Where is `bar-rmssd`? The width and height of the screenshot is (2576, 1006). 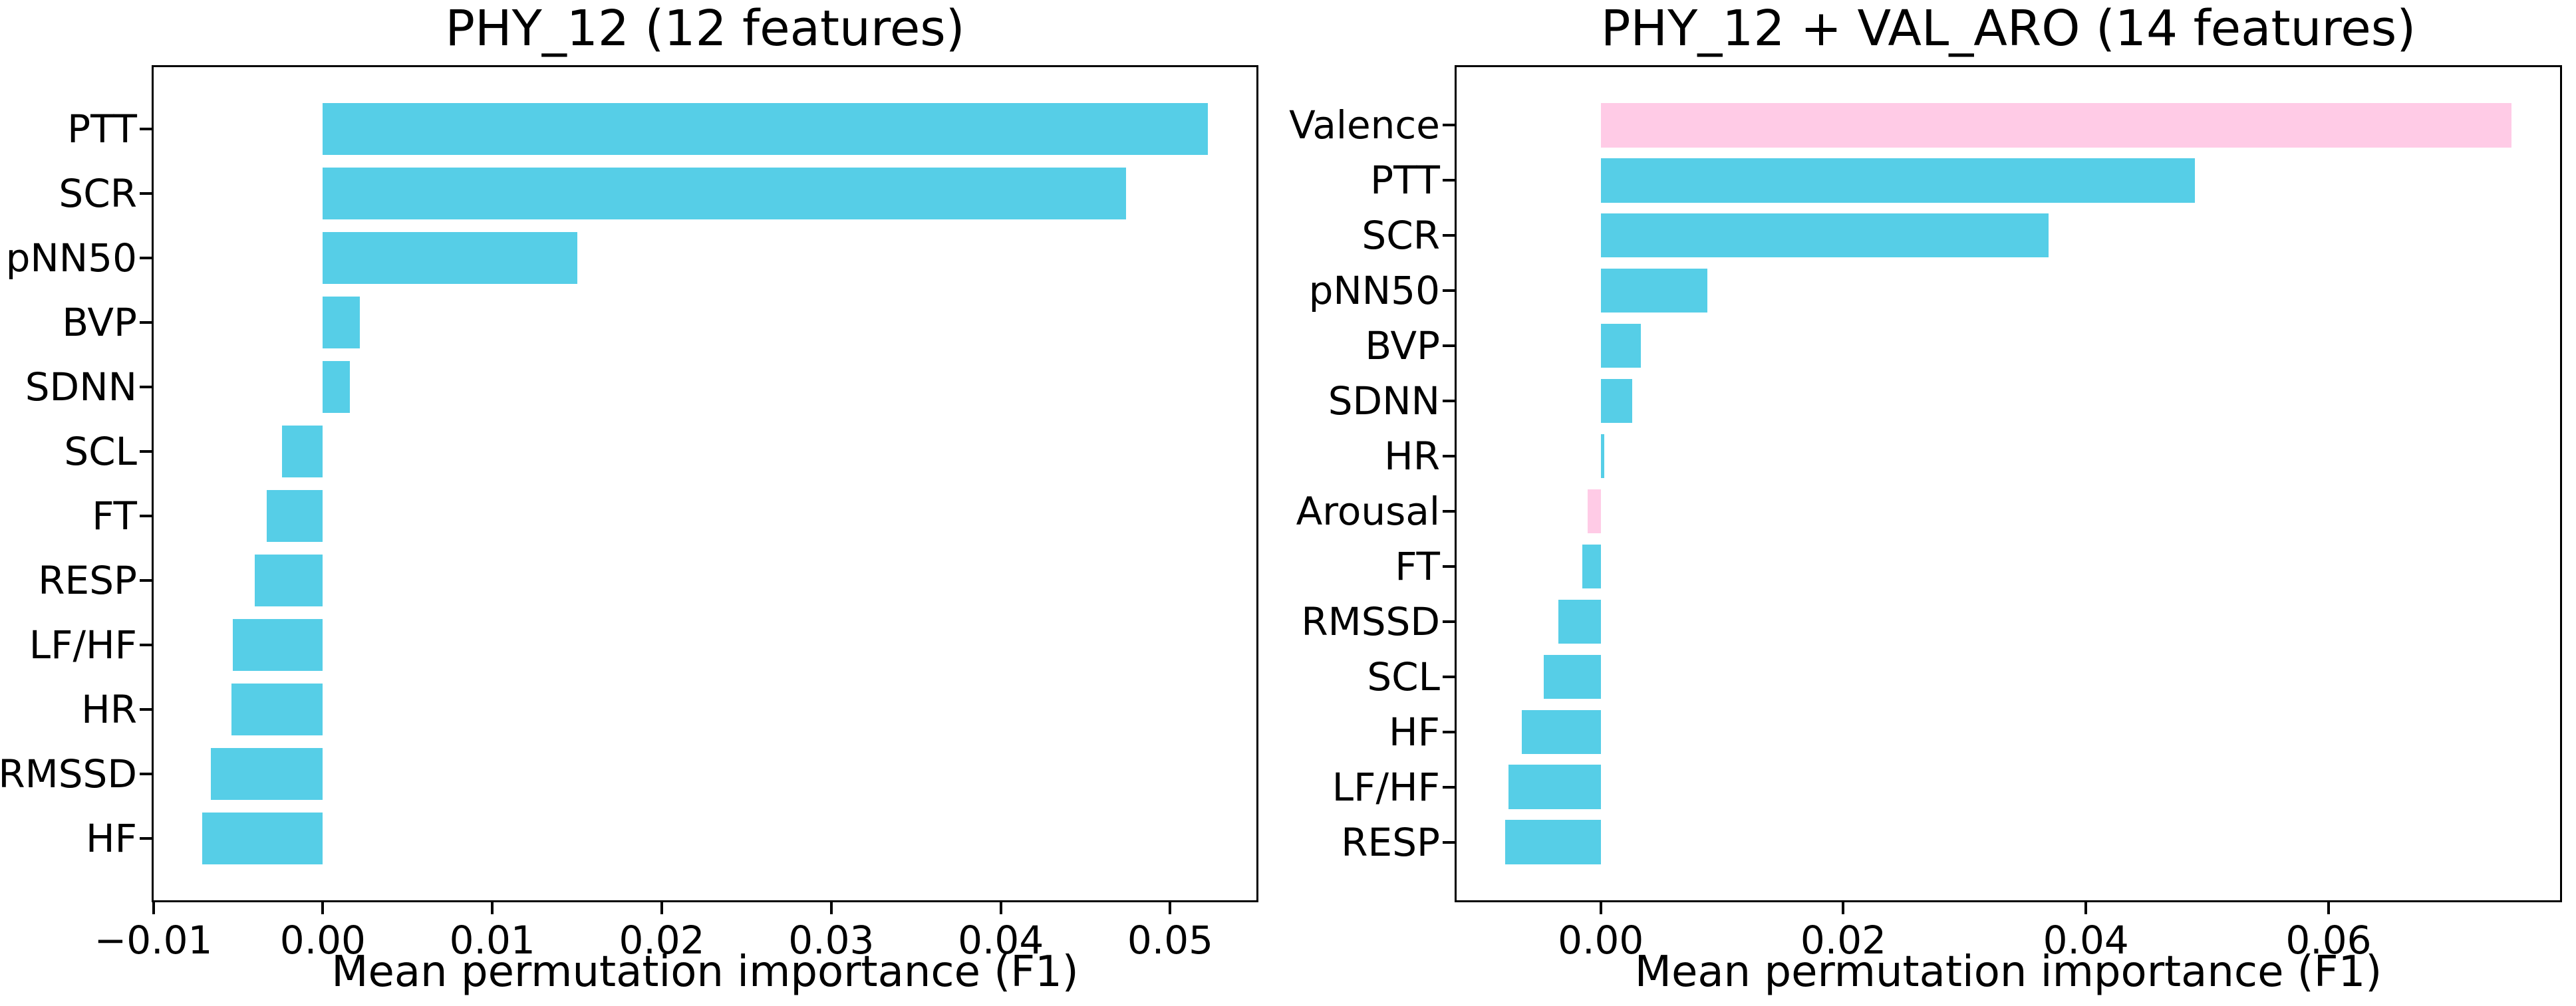
bar-rmssd is located at coordinates (267, 774).